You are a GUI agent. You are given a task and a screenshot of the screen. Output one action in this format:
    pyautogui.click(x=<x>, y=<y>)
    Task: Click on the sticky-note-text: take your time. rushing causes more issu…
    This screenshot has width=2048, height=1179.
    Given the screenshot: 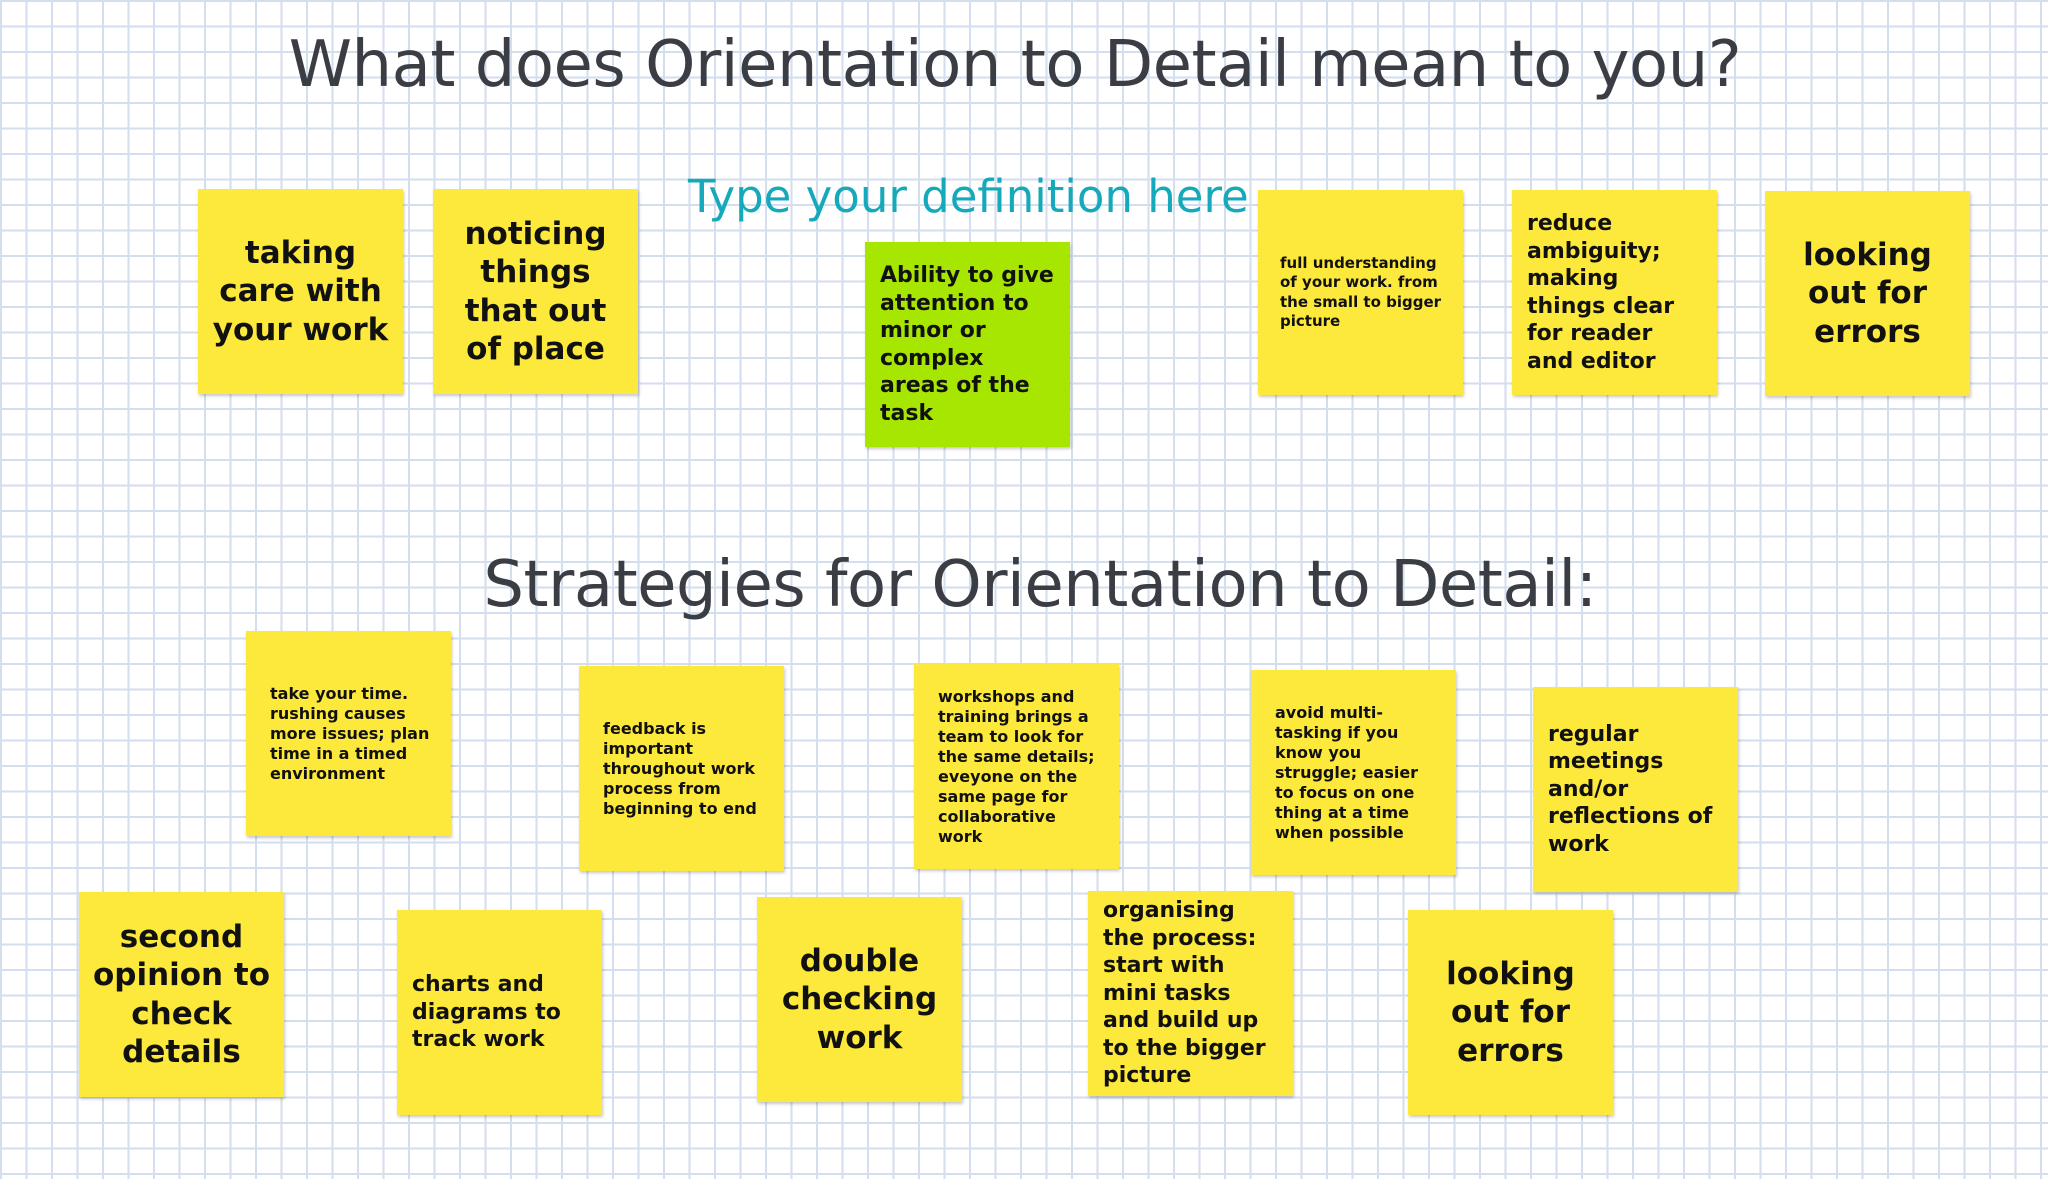 What is the action you would take?
    pyautogui.click(x=350, y=733)
    